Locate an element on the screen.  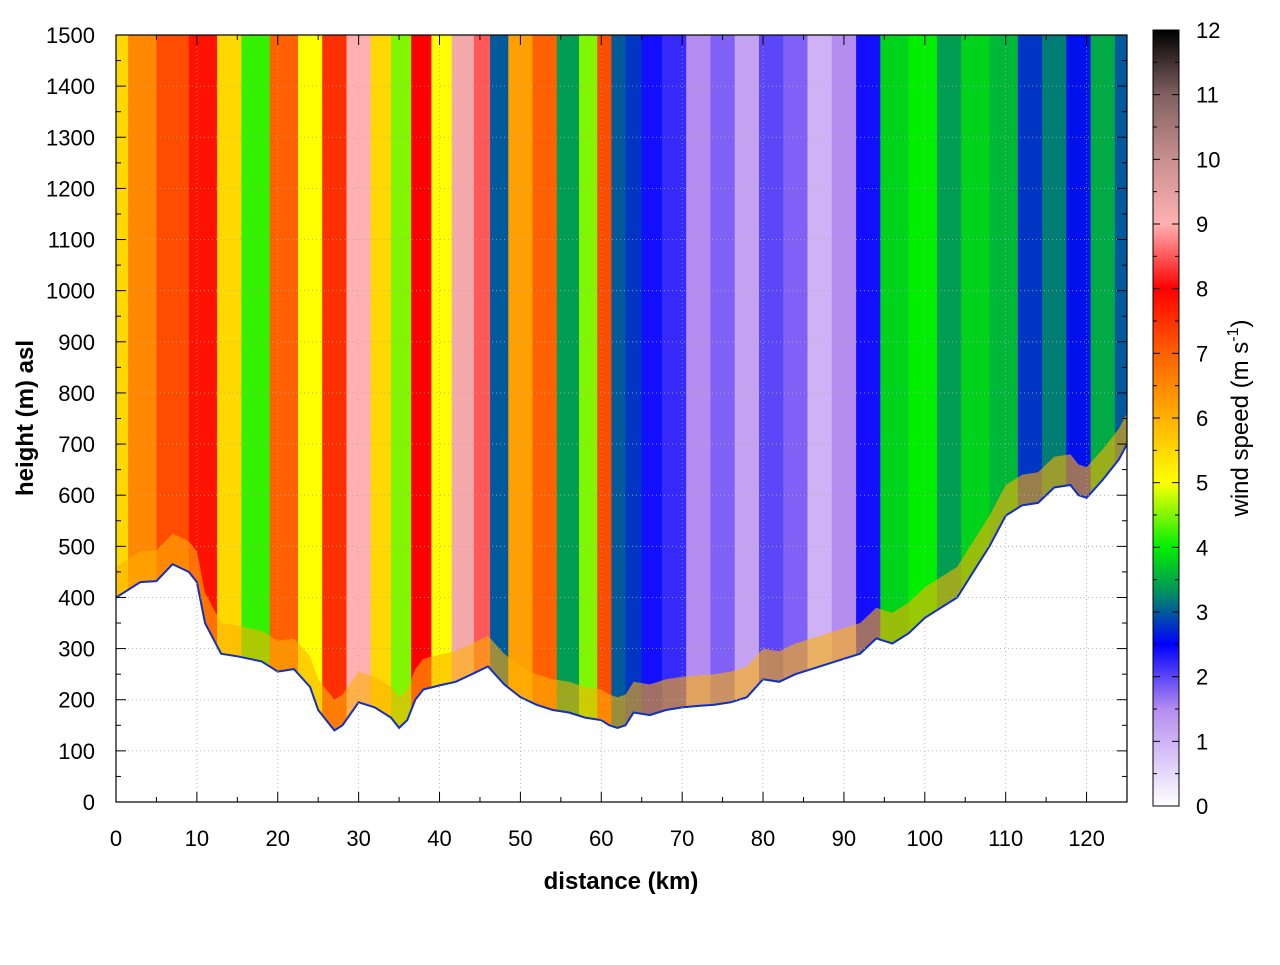
y-tick-label: 900 is located at coordinates (76, 342).